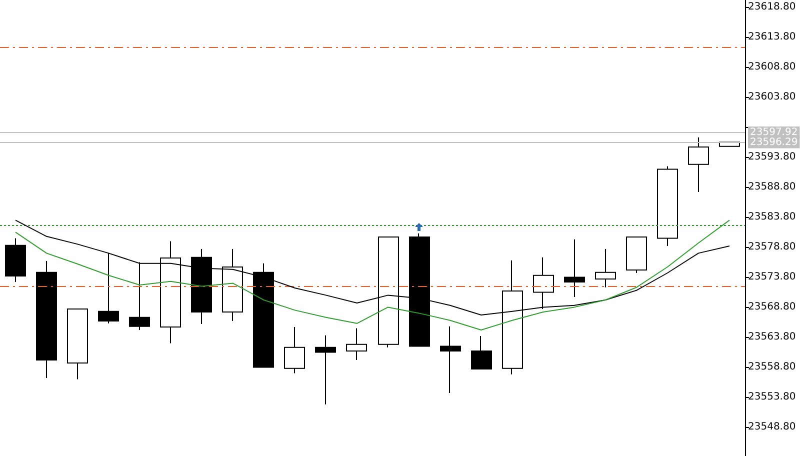  I want to click on ref-line-label: 23596.29, so click(774, 142).